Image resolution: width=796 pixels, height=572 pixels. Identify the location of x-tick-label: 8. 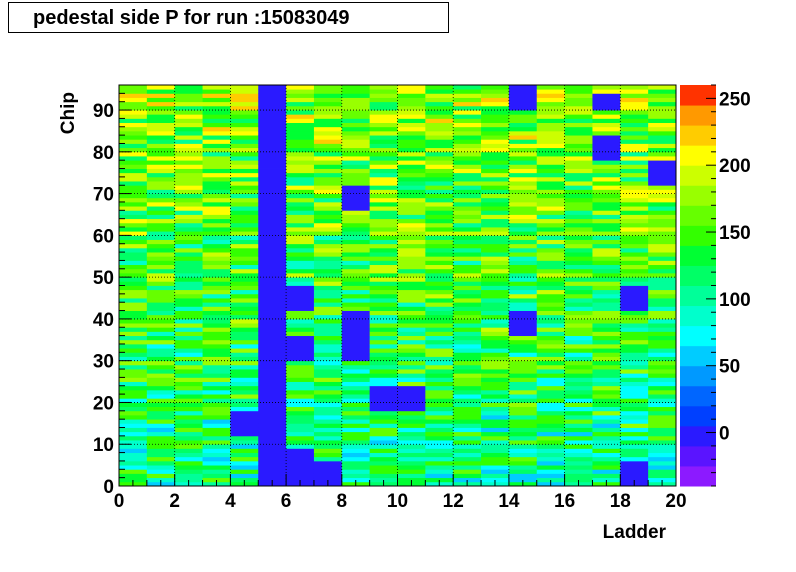
(342, 501).